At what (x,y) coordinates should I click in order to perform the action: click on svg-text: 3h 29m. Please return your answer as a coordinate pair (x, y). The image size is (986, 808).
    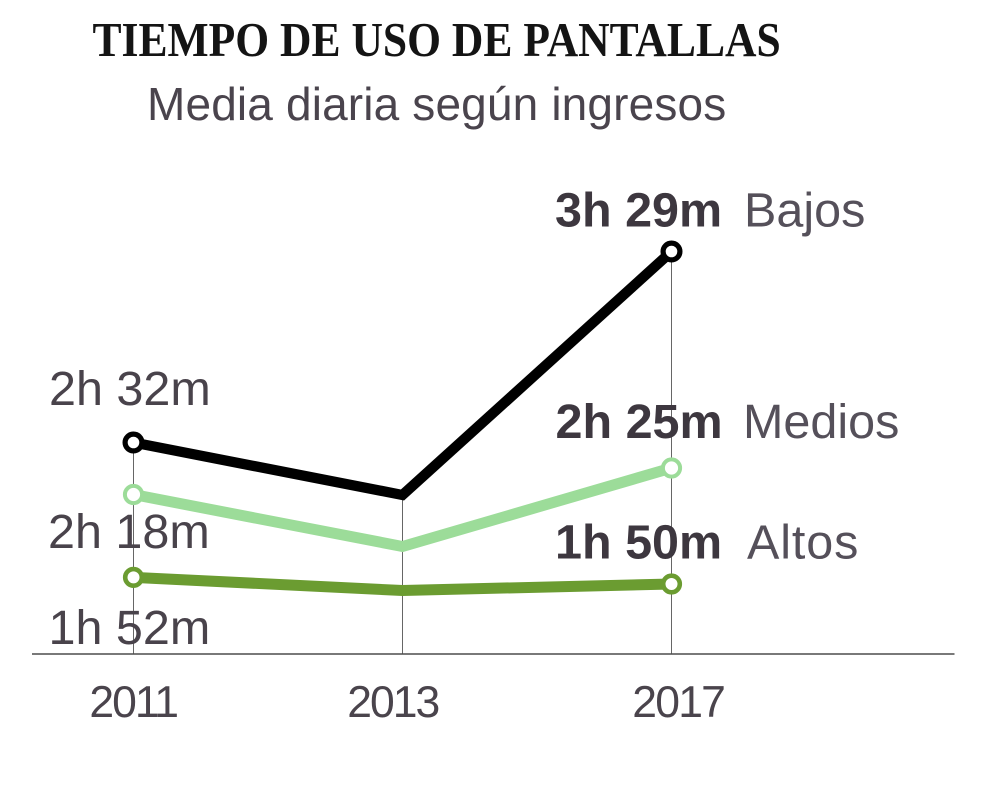
    Looking at the image, I should click on (638, 211).